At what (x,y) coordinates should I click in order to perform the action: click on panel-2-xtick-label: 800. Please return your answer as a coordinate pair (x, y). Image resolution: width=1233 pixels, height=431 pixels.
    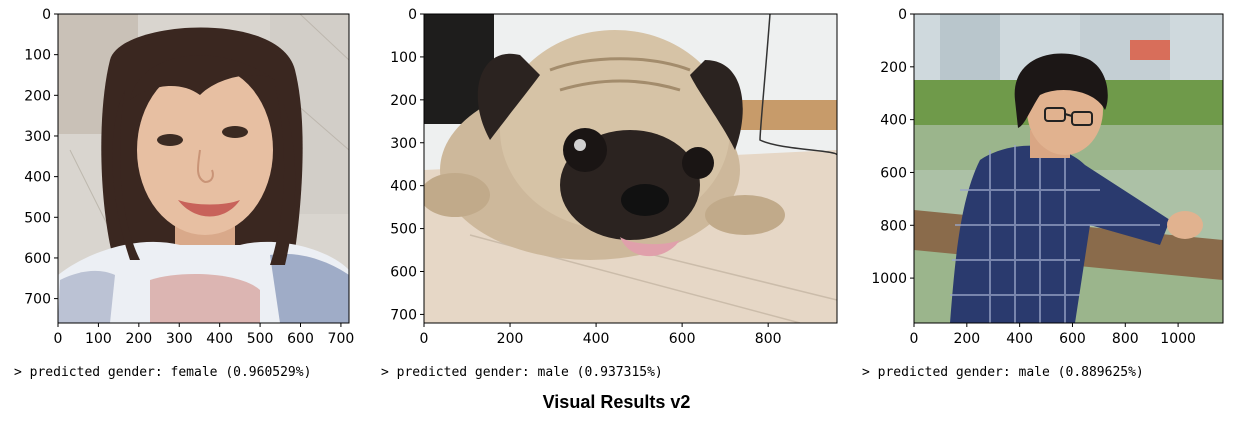
    Looking at the image, I should click on (768, 339).